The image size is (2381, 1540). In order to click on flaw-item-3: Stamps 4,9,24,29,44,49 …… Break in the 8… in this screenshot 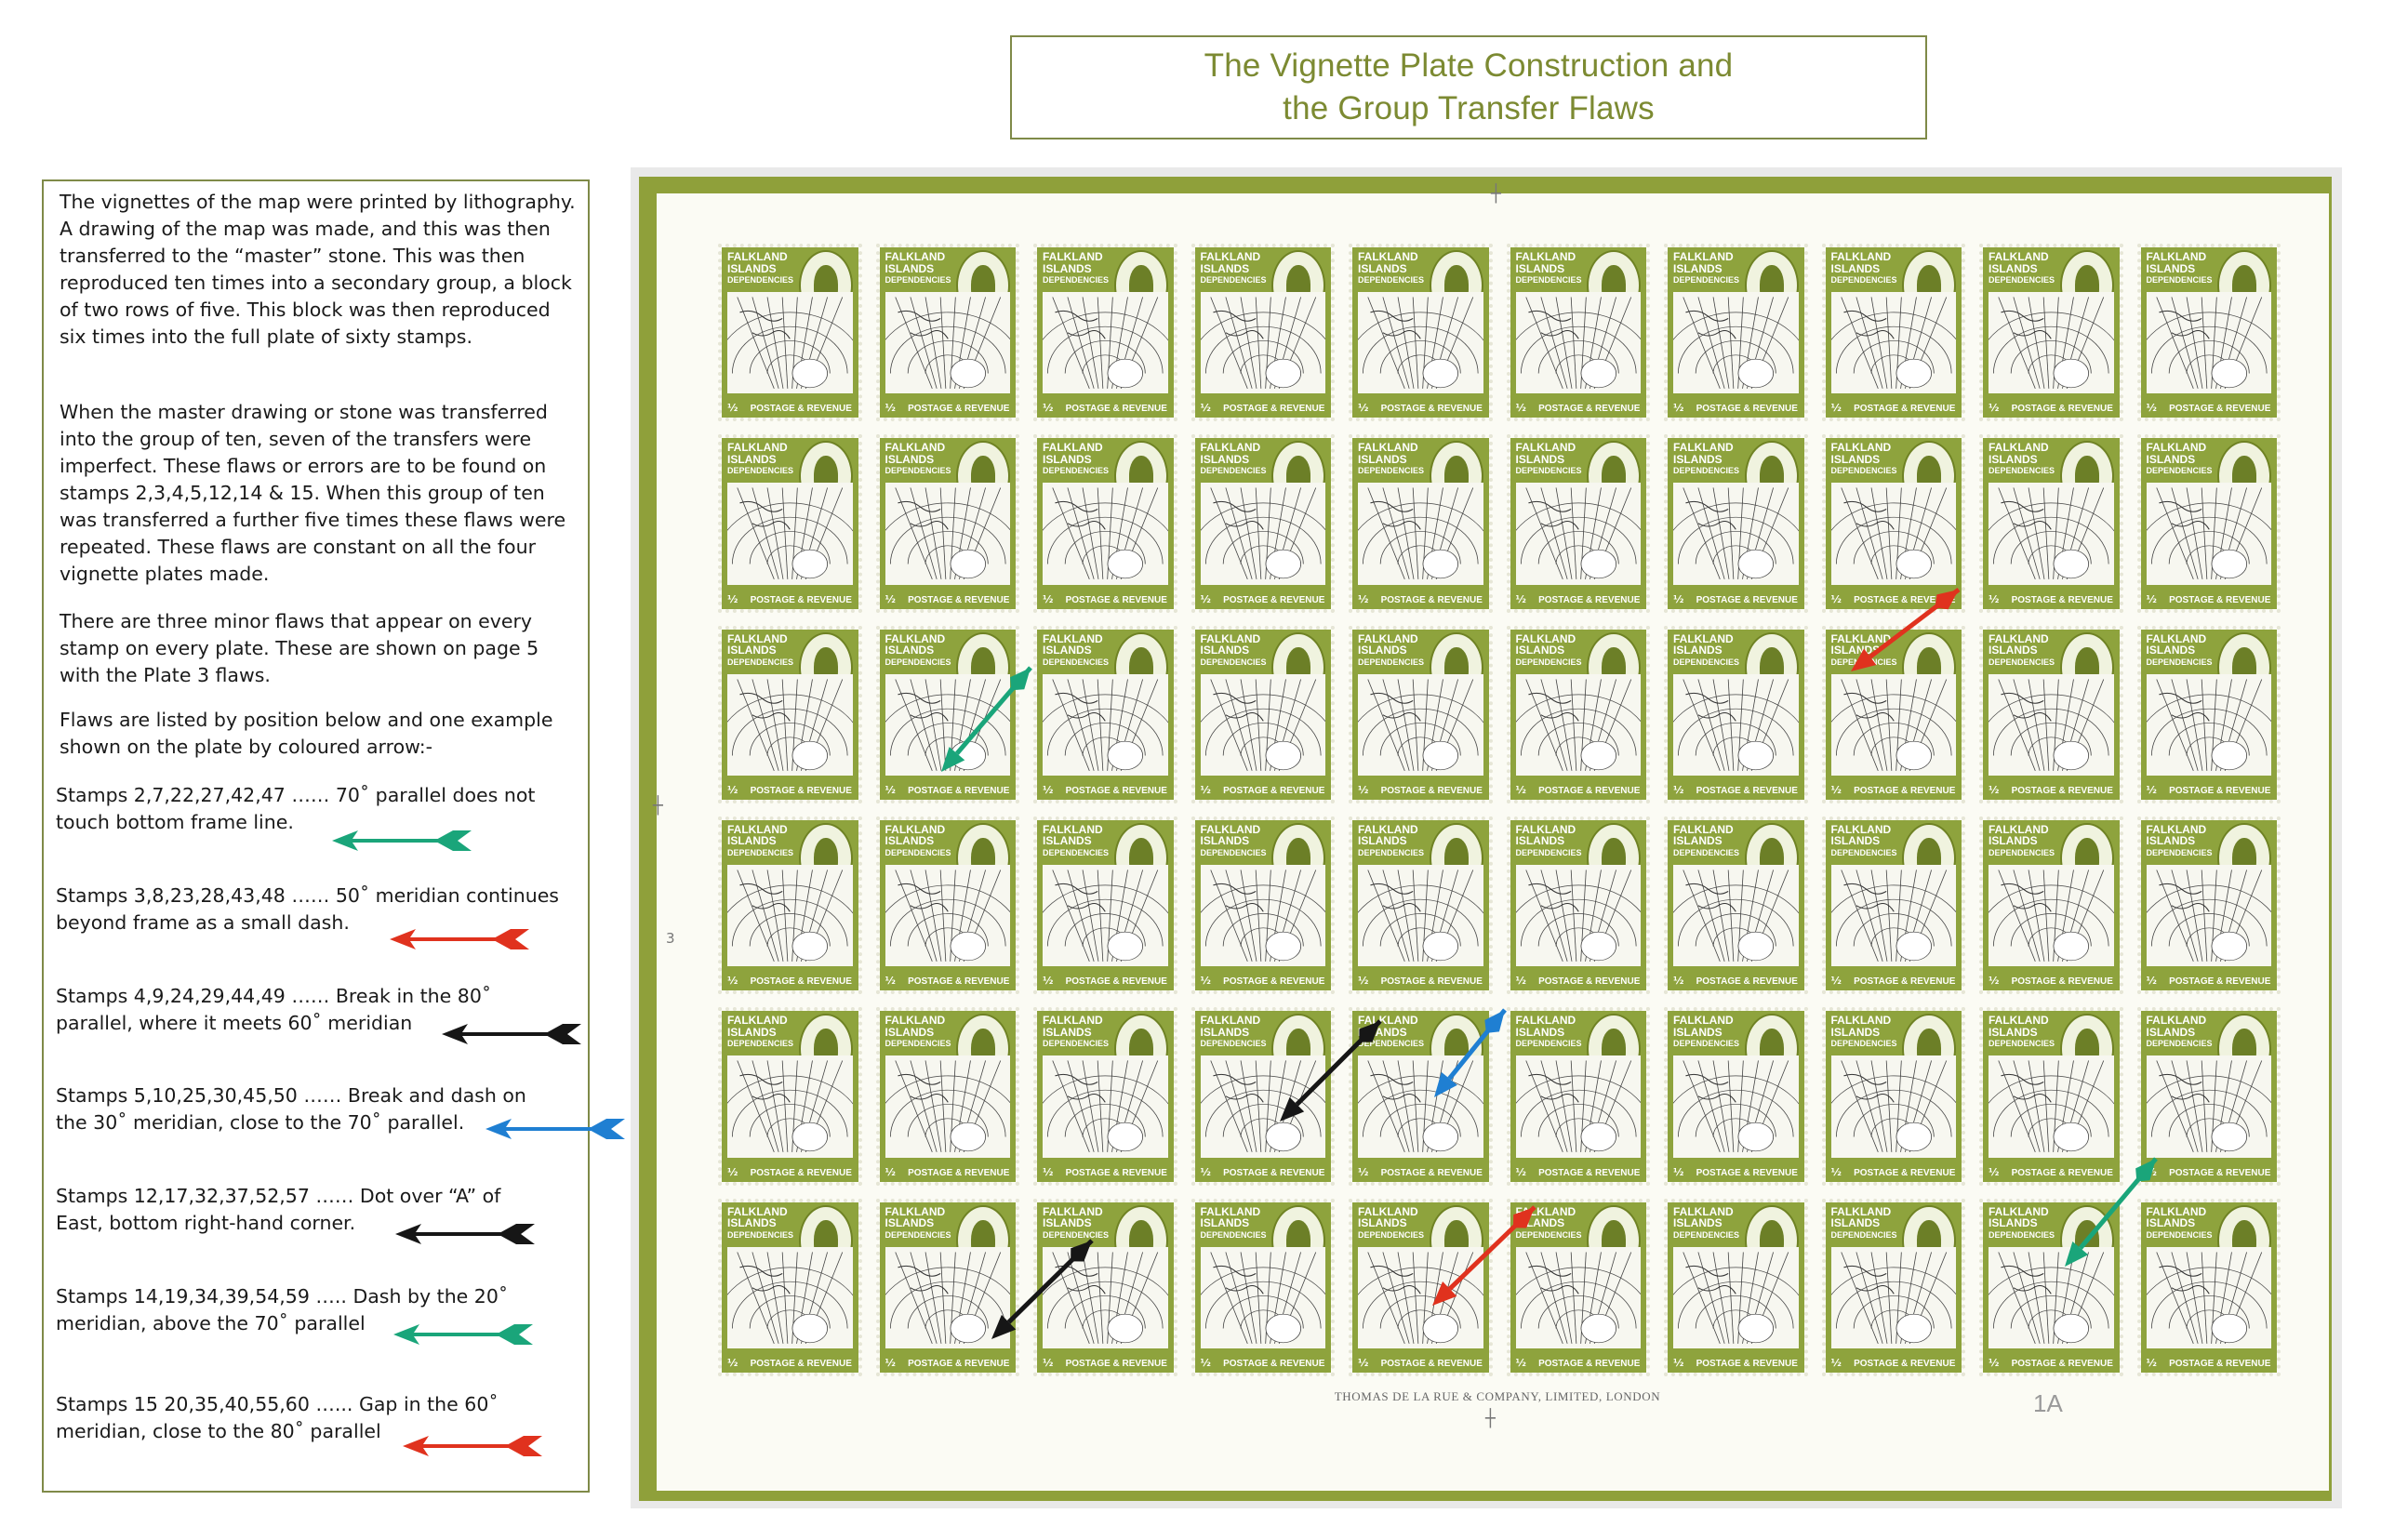, I will do `click(320, 1010)`.